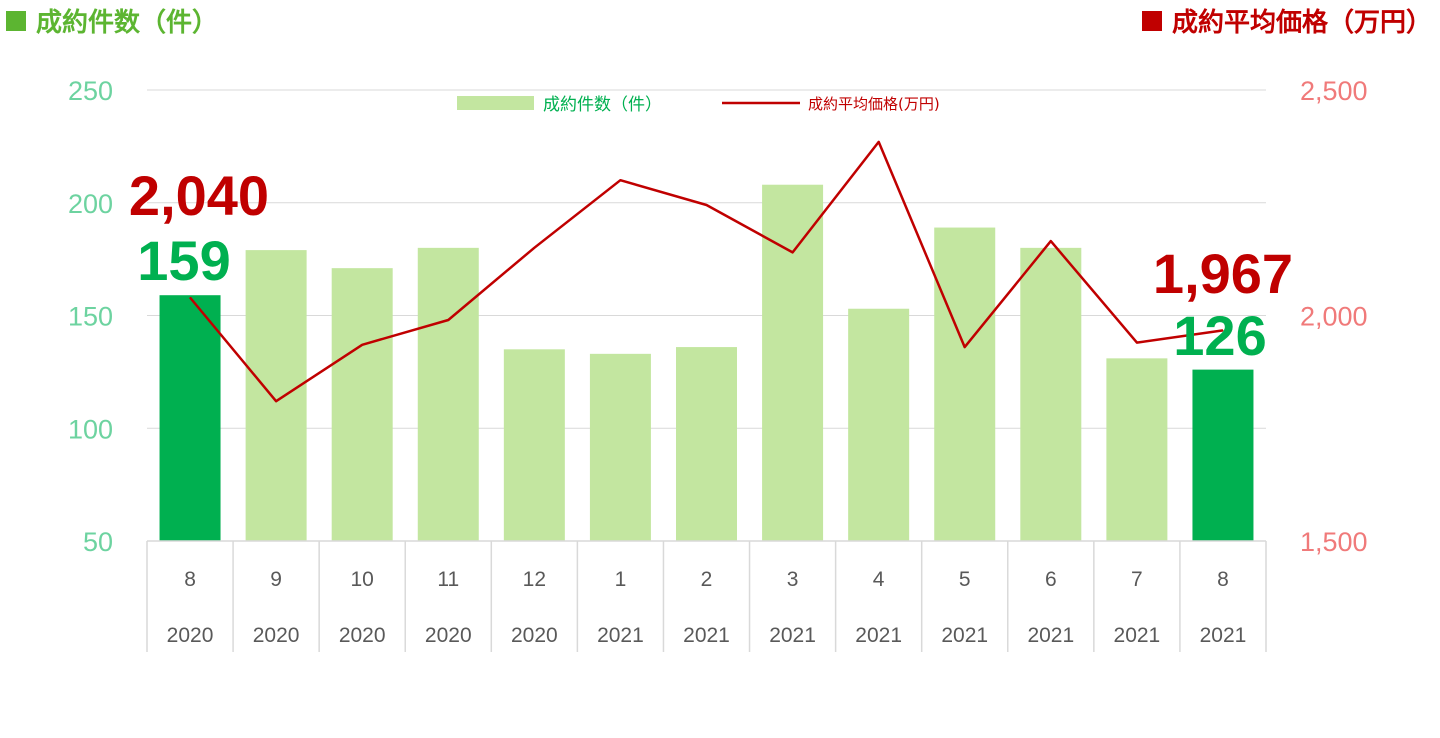 The width and height of the screenshot is (1440, 738). I want to click on left-axis: 50 100 150 200 250, so click(90, 316).